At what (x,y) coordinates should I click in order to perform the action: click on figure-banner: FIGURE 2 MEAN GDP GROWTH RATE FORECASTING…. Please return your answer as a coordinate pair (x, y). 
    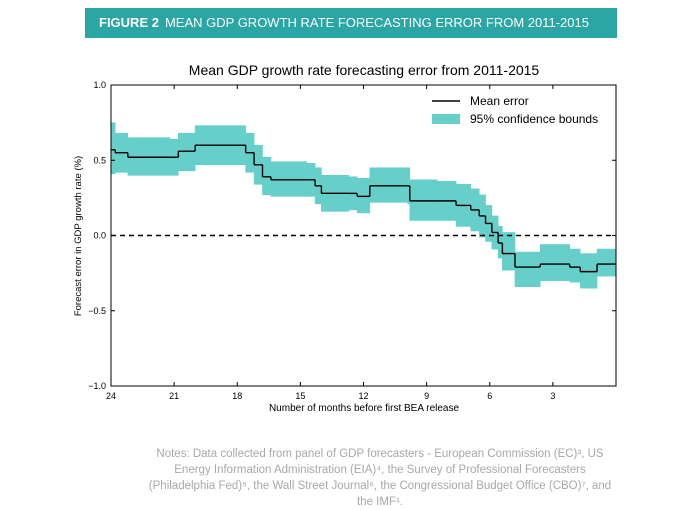
    Looking at the image, I should click on (351, 23).